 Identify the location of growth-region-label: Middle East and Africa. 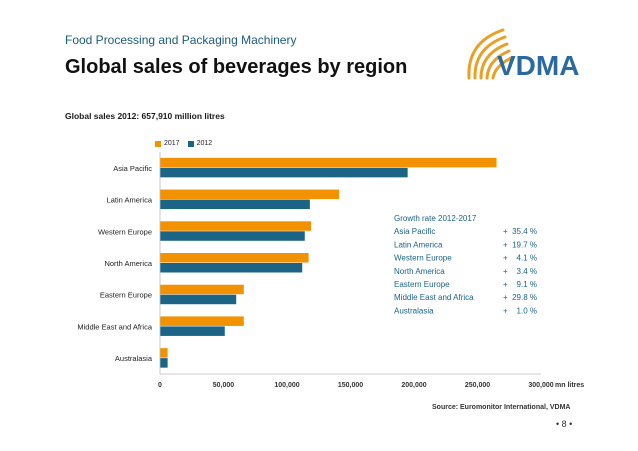
(434, 297).